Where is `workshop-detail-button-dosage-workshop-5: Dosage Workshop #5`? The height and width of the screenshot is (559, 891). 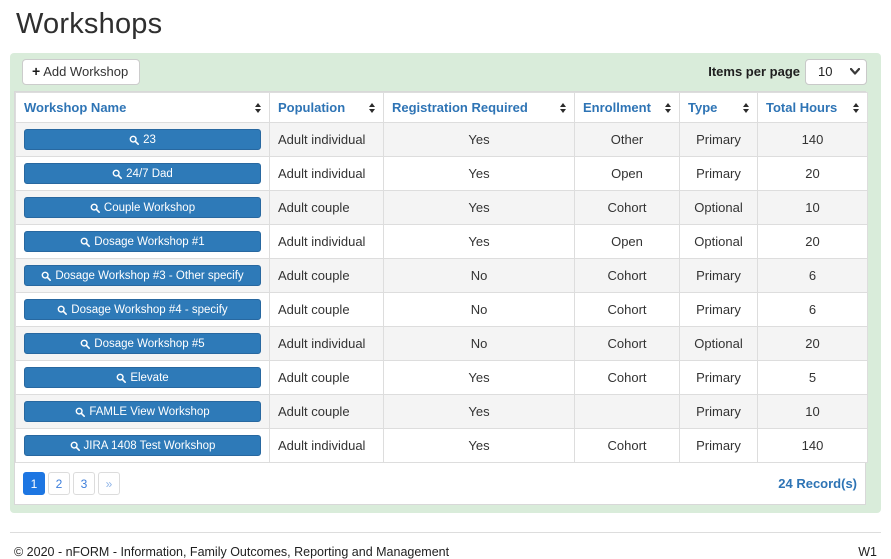 workshop-detail-button-dosage-workshop-5: Dosage Workshop #5 is located at coordinates (142, 343).